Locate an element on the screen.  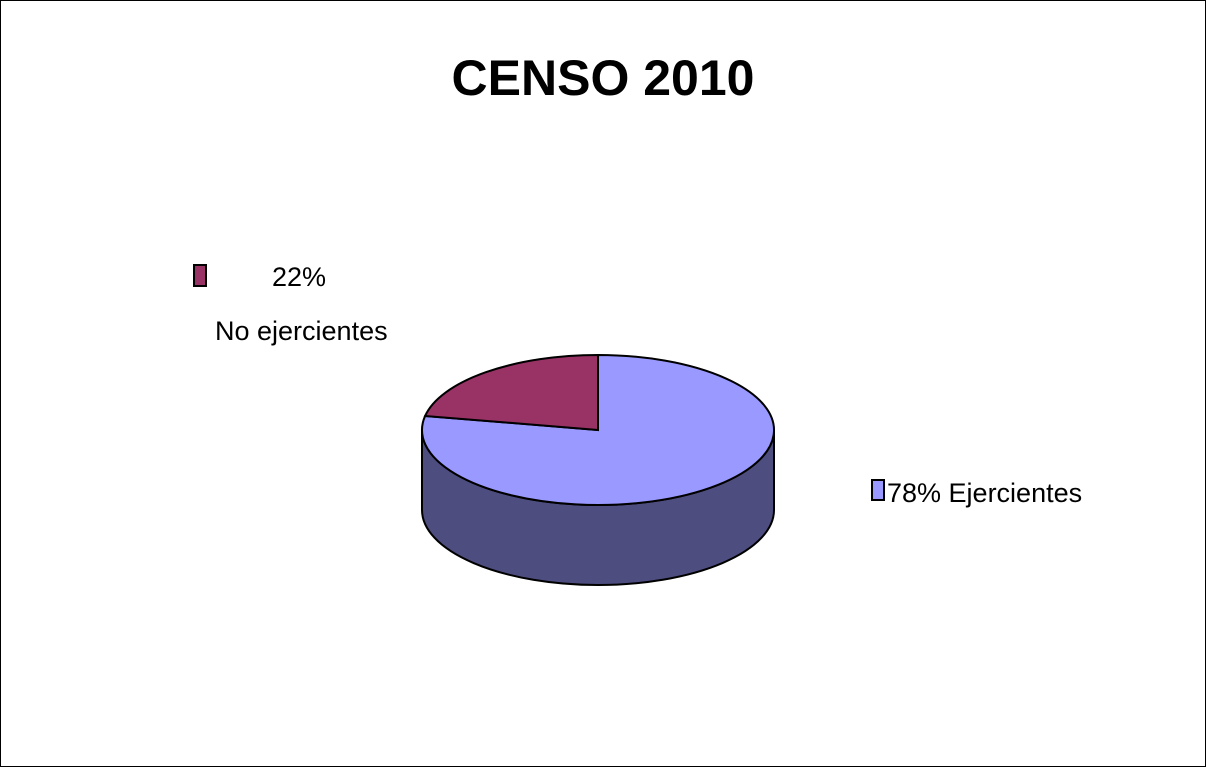
name-label-no-ejercientes: No ejercientes is located at coordinates (301, 331).